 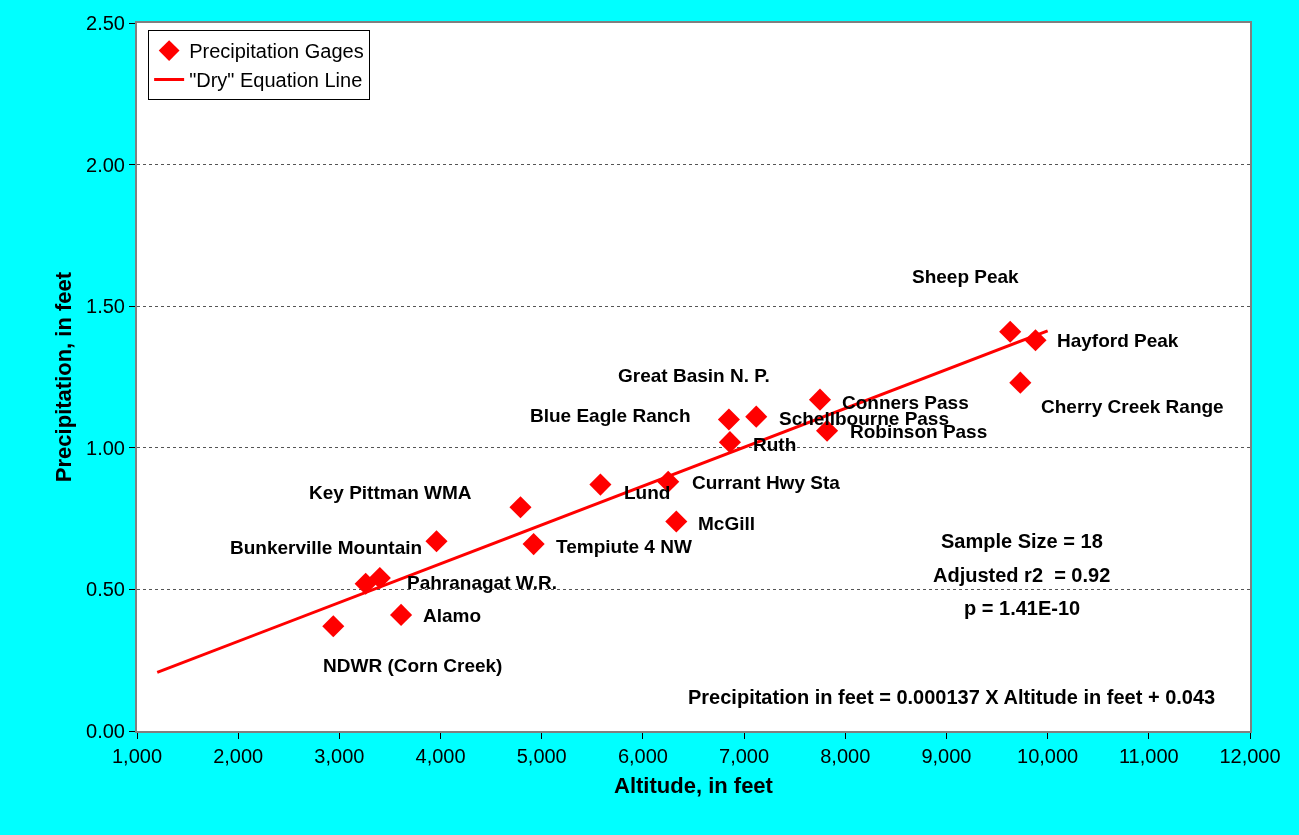 What do you see at coordinates (952, 697) in the screenshot?
I see `annotation: Precipitation in feet = 0.000137 X Altitude in feet + 0.043` at bounding box center [952, 697].